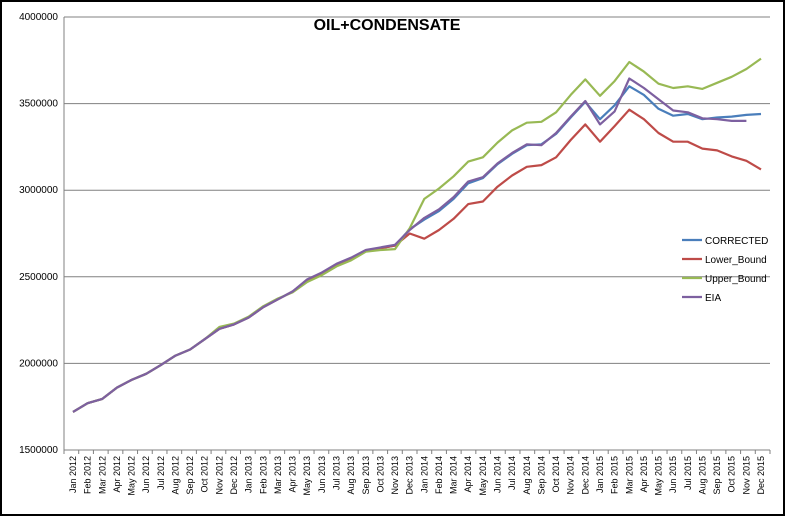 This screenshot has width=785, height=516. I want to click on x-tick-label: Feb 2013, so click(263, 475).